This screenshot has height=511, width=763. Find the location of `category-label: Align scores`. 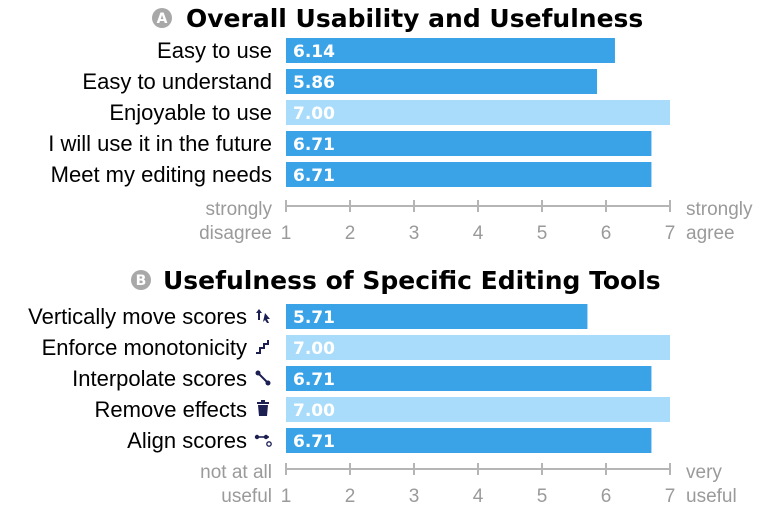

category-label: Align scores is located at coordinates (187, 440).